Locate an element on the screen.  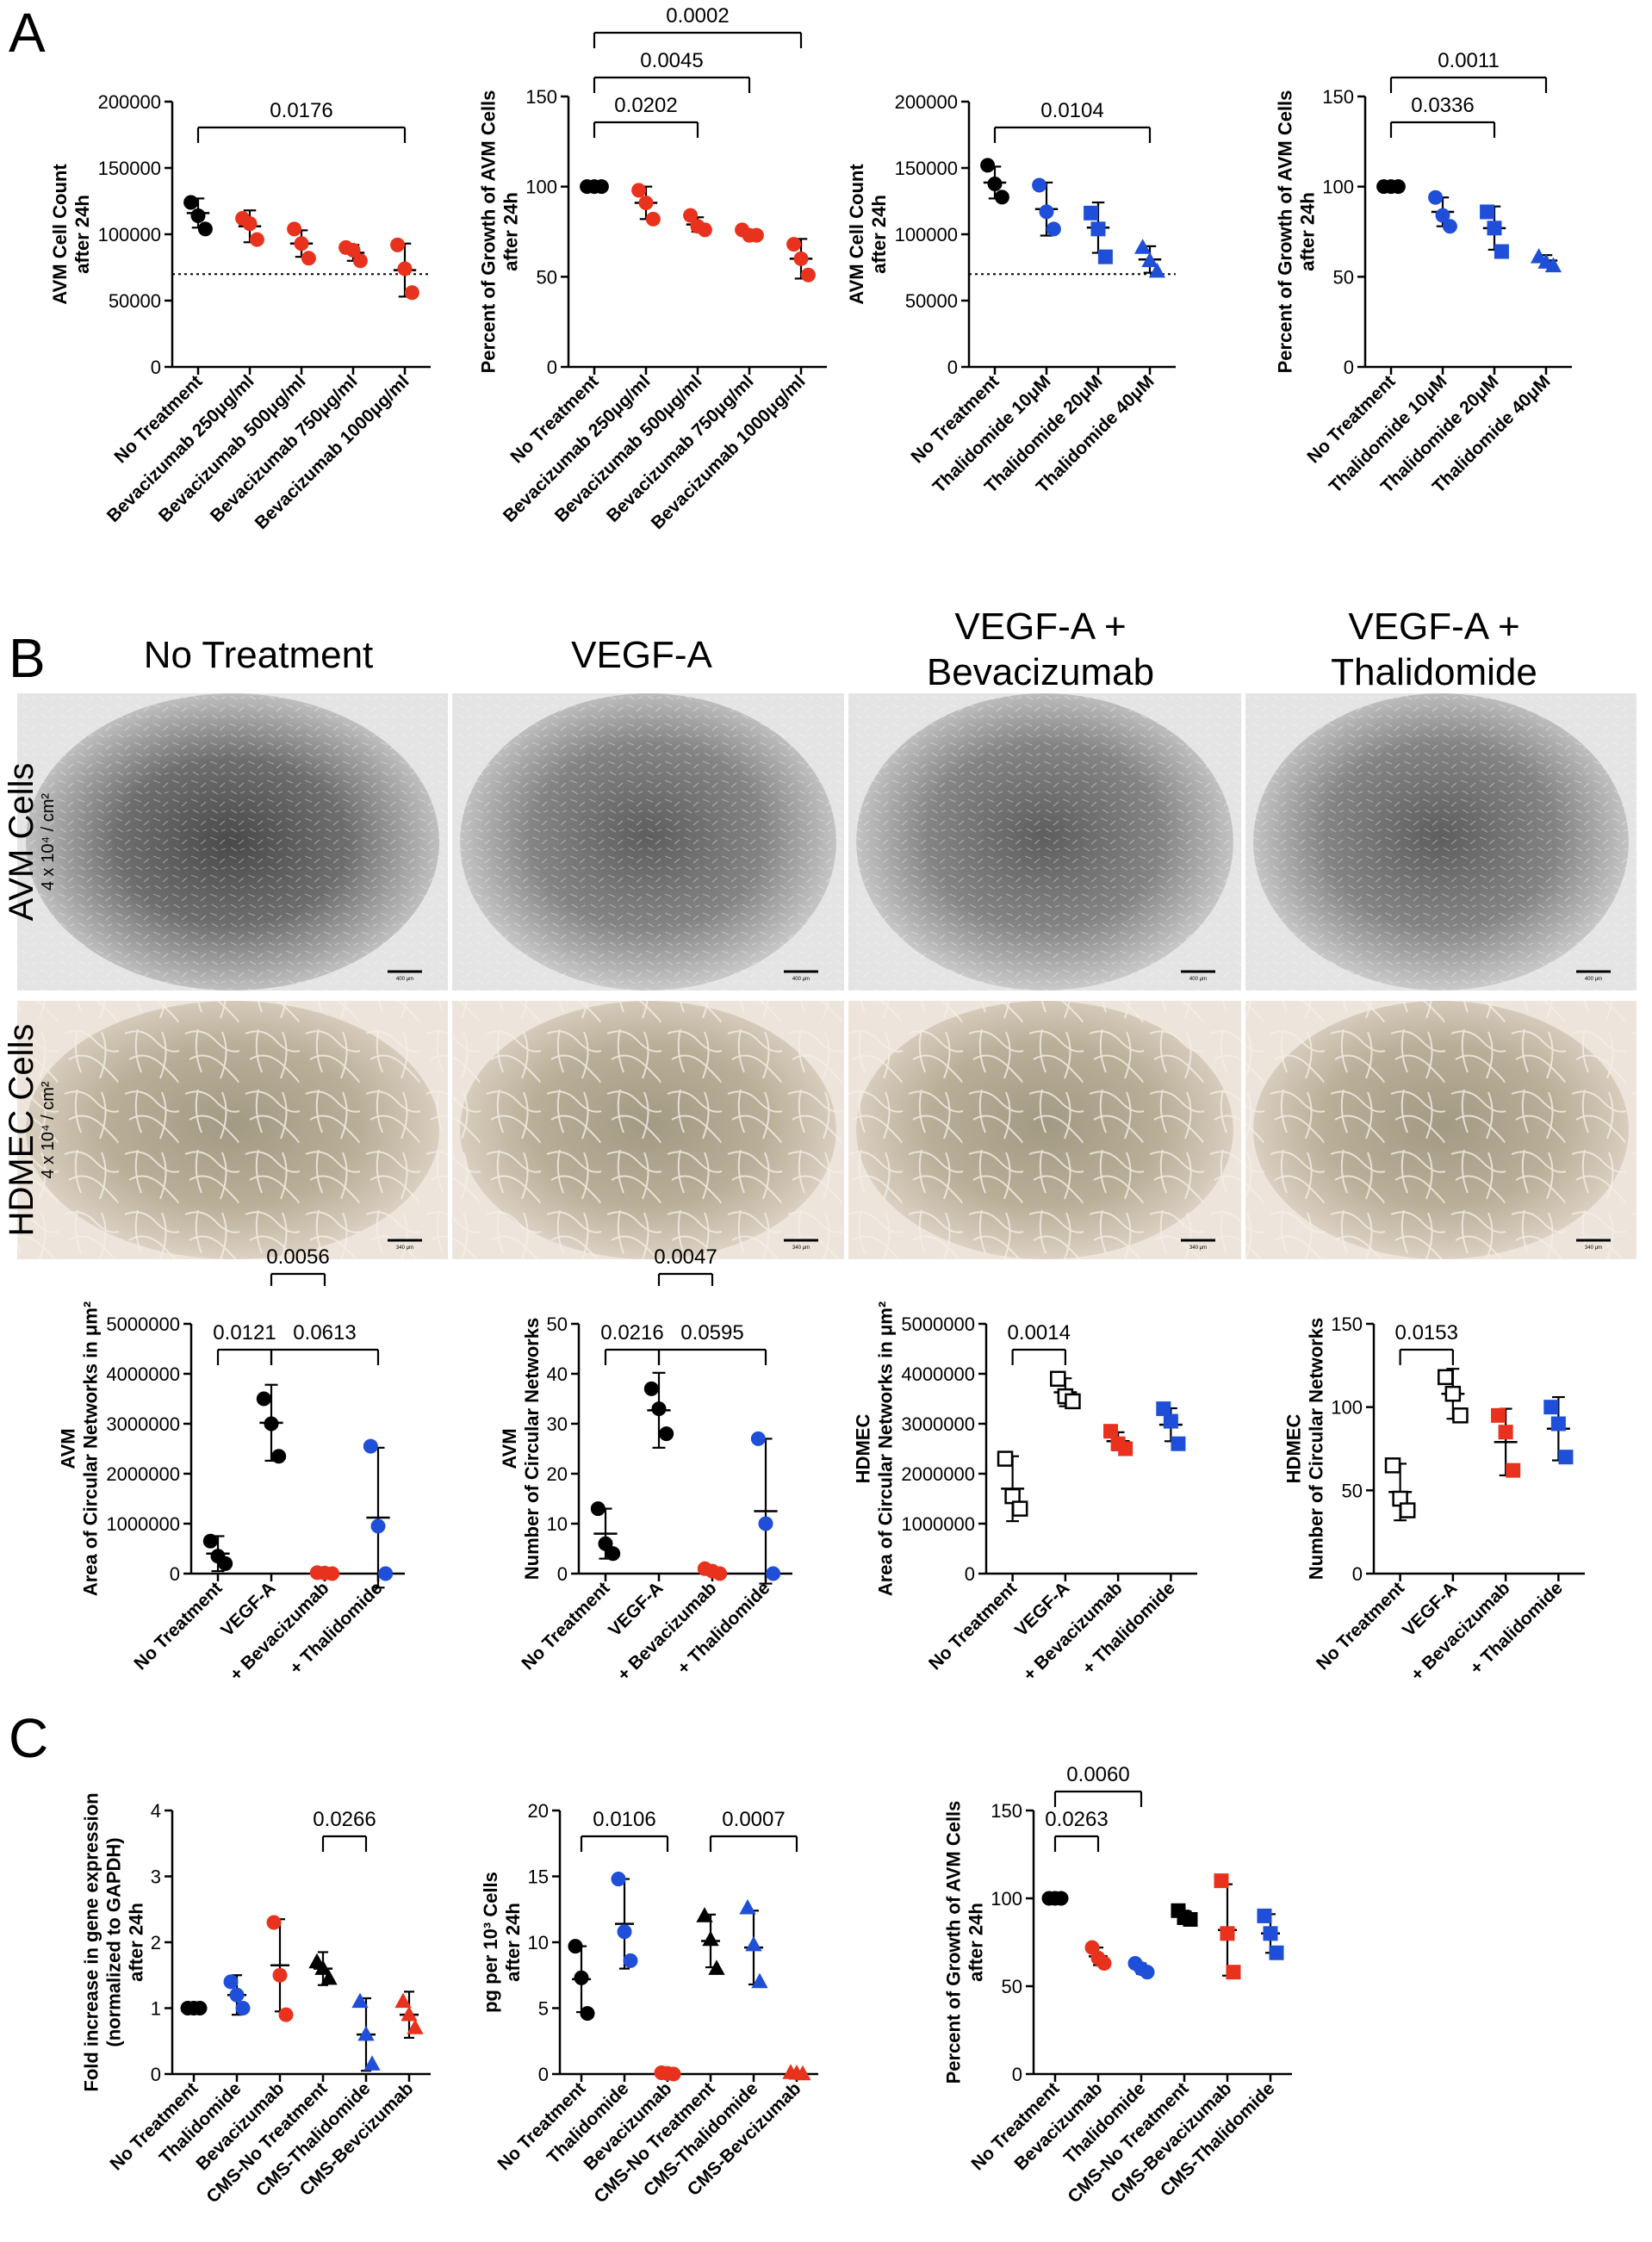
y-tick-label: 150 is located at coordinates (1338, 97).